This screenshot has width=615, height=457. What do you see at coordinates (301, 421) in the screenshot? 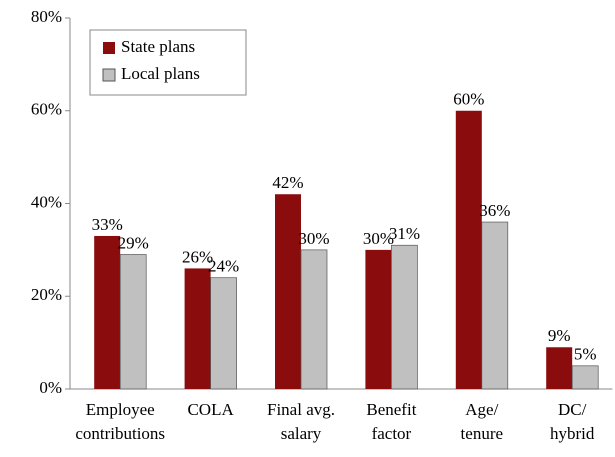
I see `x-tick-label: Final avg. salary` at bounding box center [301, 421].